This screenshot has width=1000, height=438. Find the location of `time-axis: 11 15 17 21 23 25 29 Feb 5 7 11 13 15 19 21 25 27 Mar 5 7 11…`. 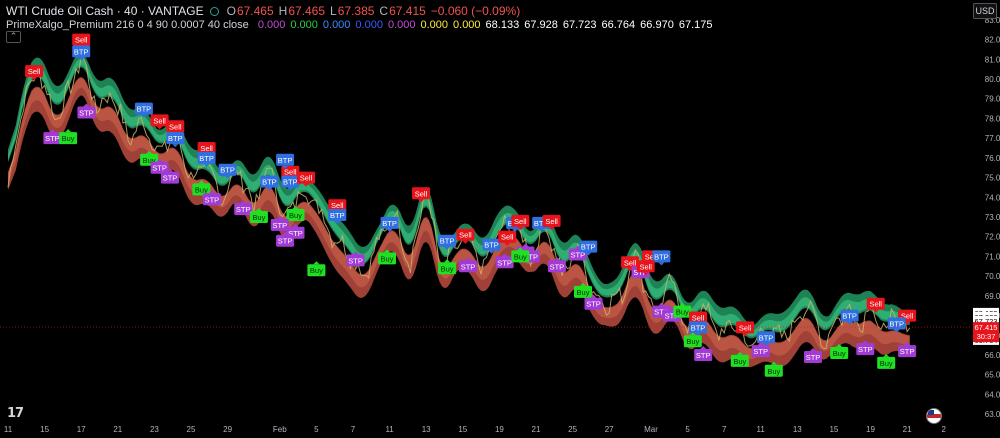

time-axis: 11 15 17 21 23 25 29 Feb 5 7 11 13 15 19 21 25 27 Mar 5 7 11… is located at coordinates (475, 429).